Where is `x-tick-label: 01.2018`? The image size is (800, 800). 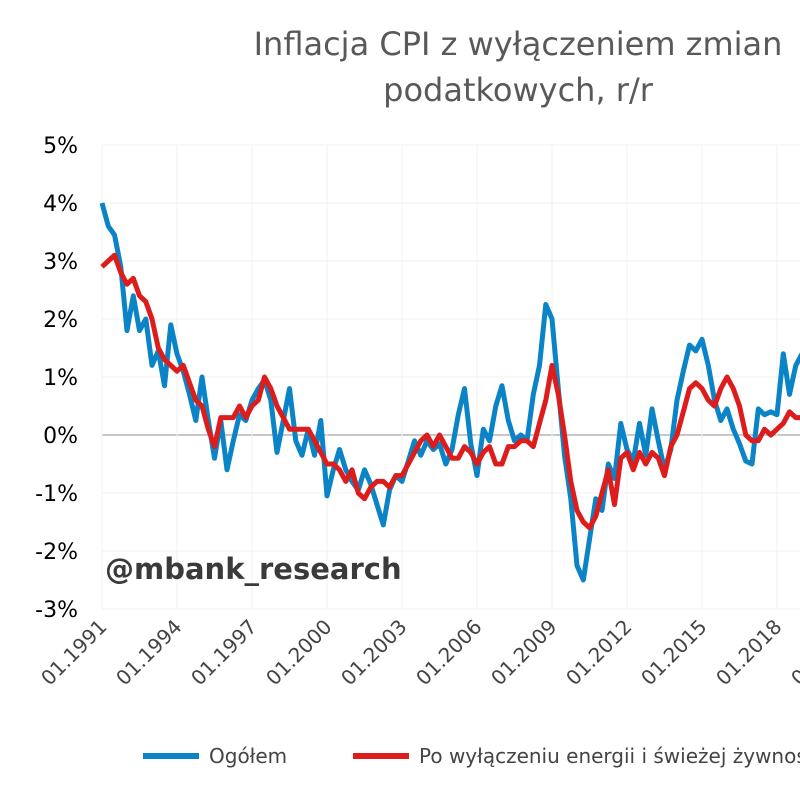
x-tick-label: 01.2018 is located at coordinates (748, 652).